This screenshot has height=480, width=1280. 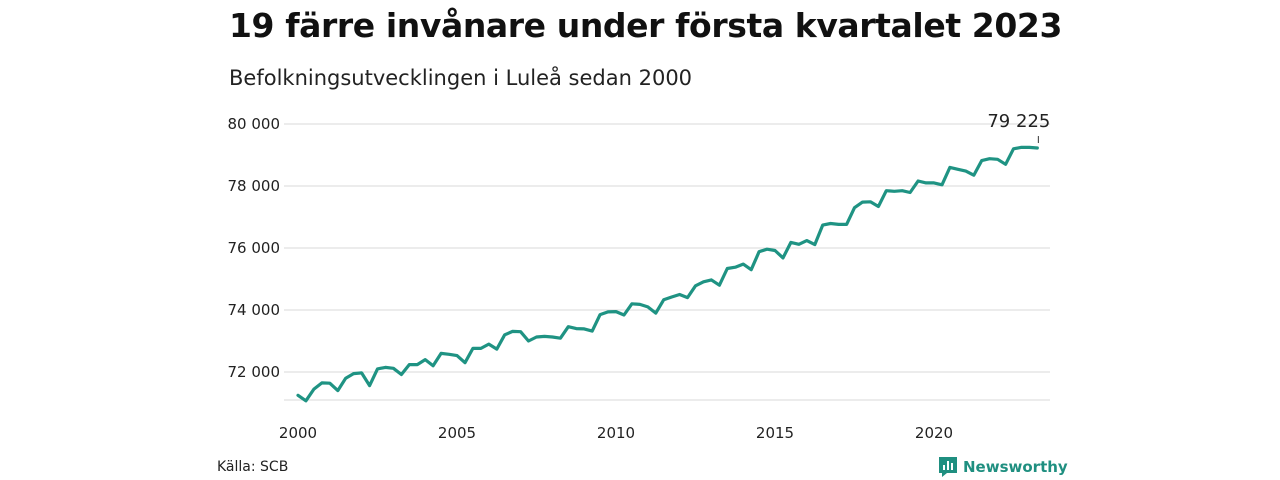 What do you see at coordinates (775, 433) in the screenshot?
I see `x-tick-label: 2015` at bounding box center [775, 433].